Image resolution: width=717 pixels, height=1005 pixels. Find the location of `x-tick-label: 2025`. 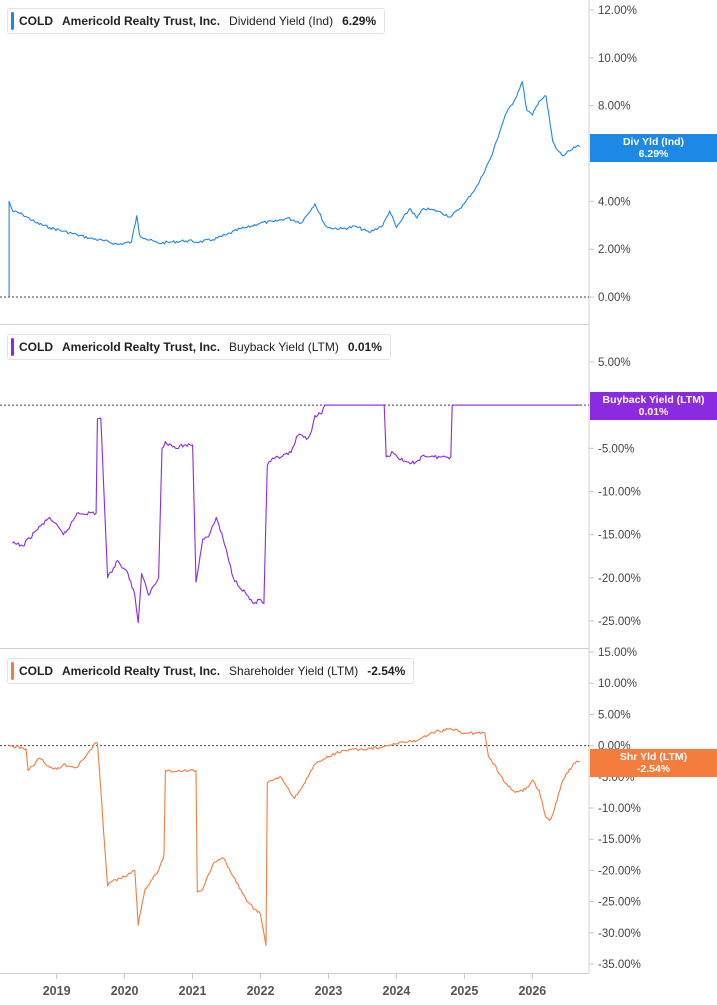

x-tick-label: 2025 is located at coordinates (464, 991).